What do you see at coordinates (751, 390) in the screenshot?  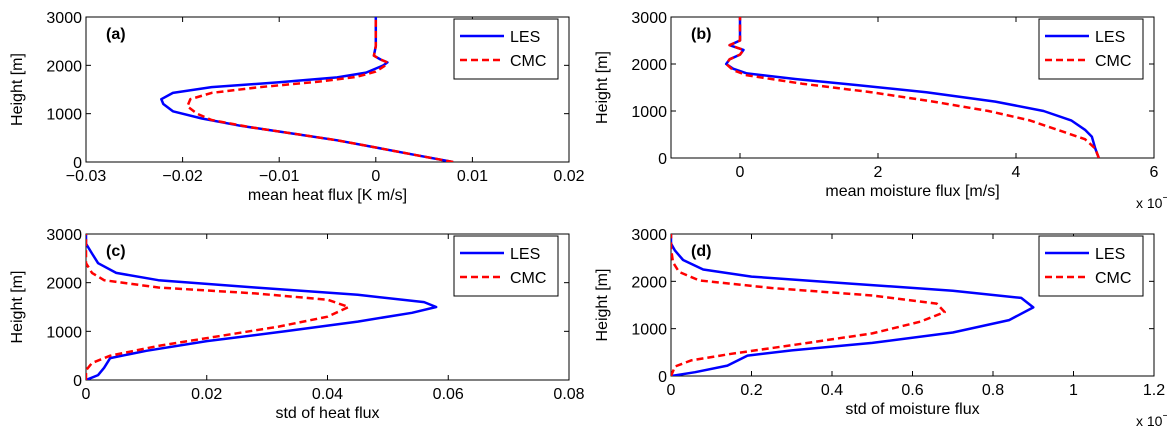 I see `x-tick-label: 0.2` at bounding box center [751, 390].